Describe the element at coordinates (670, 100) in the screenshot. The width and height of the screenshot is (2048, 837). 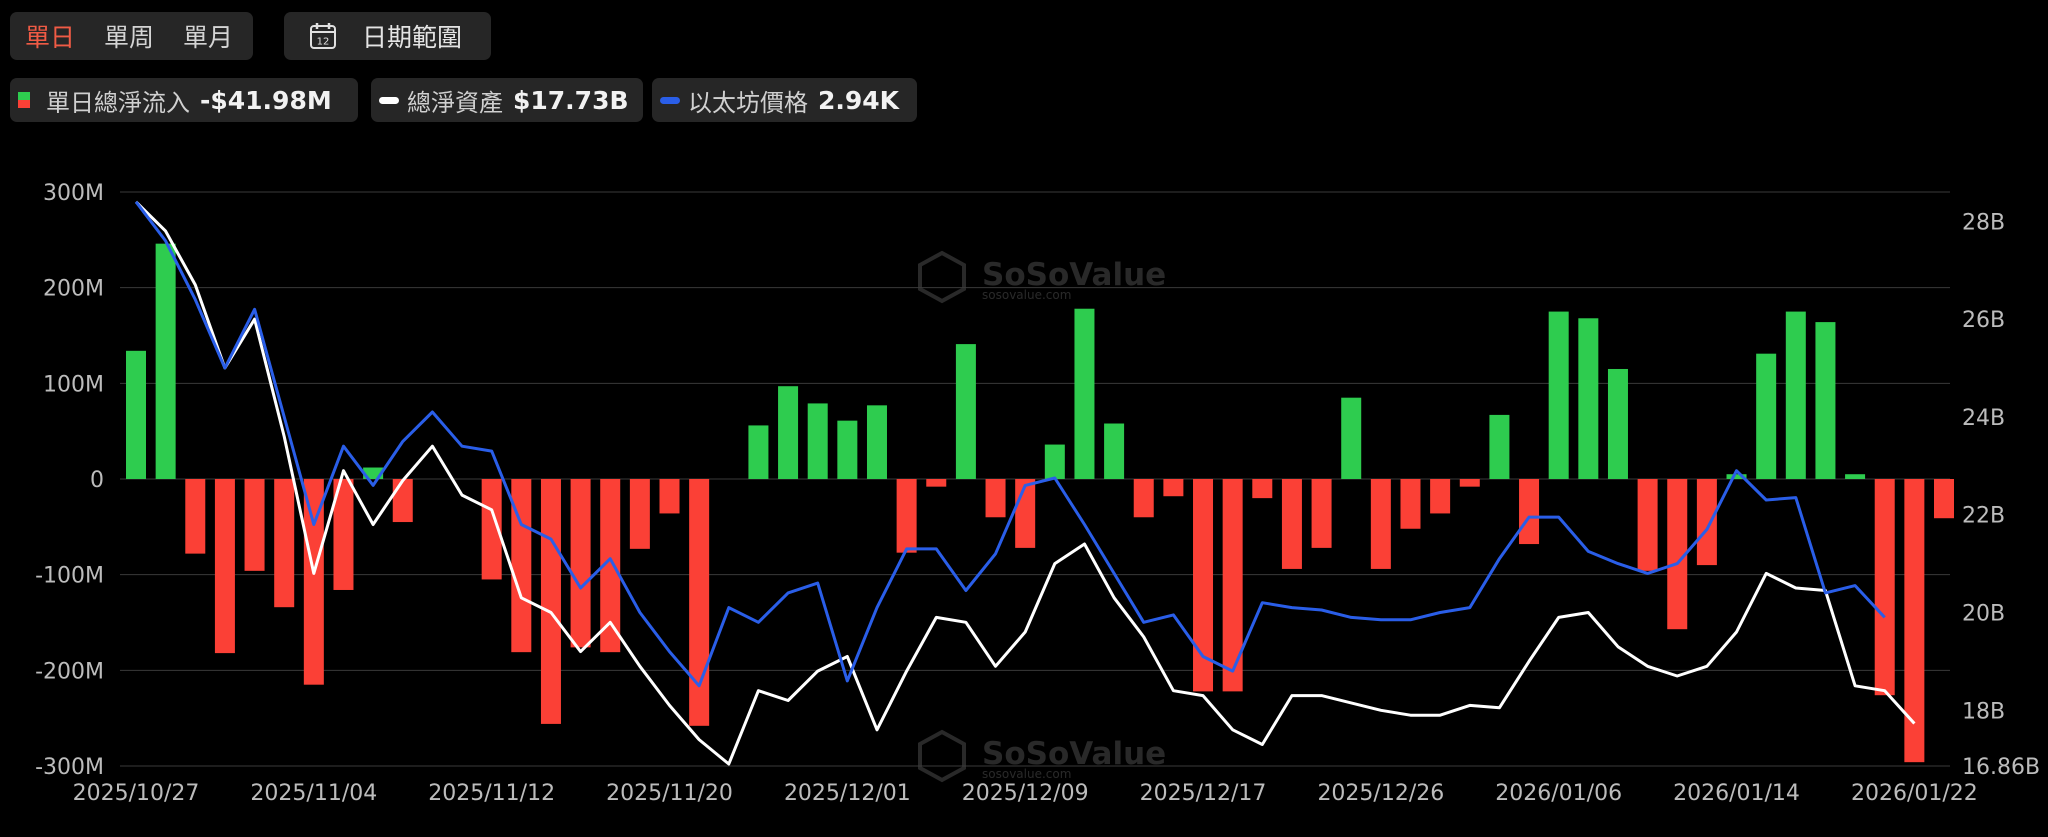
I see `price-swatch-icon` at that location.